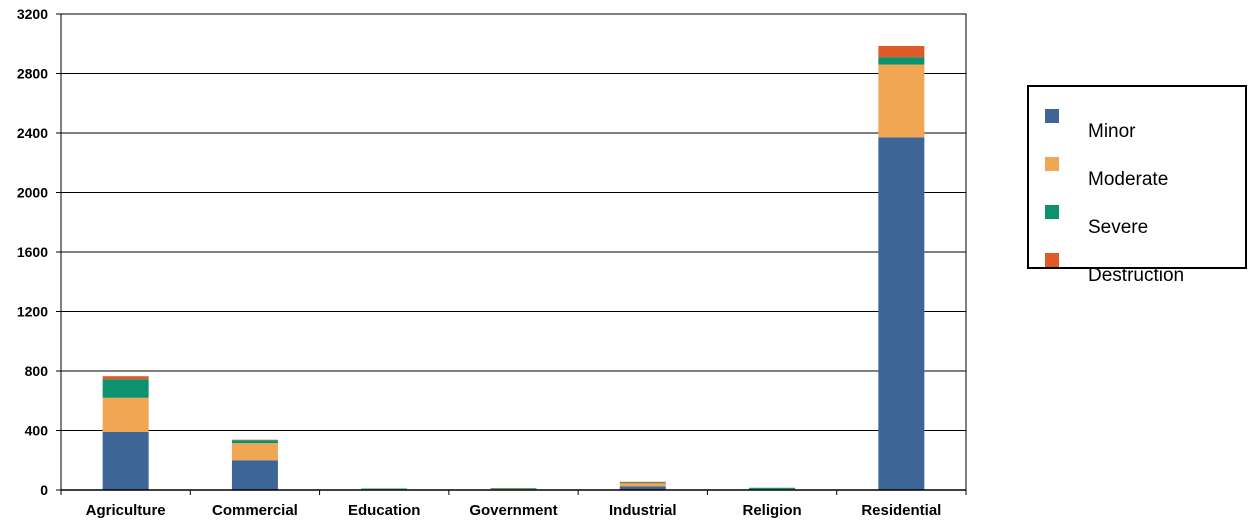 The height and width of the screenshot is (520, 1251). What do you see at coordinates (32, 193) in the screenshot?
I see `y-tick-label: 2000` at bounding box center [32, 193].